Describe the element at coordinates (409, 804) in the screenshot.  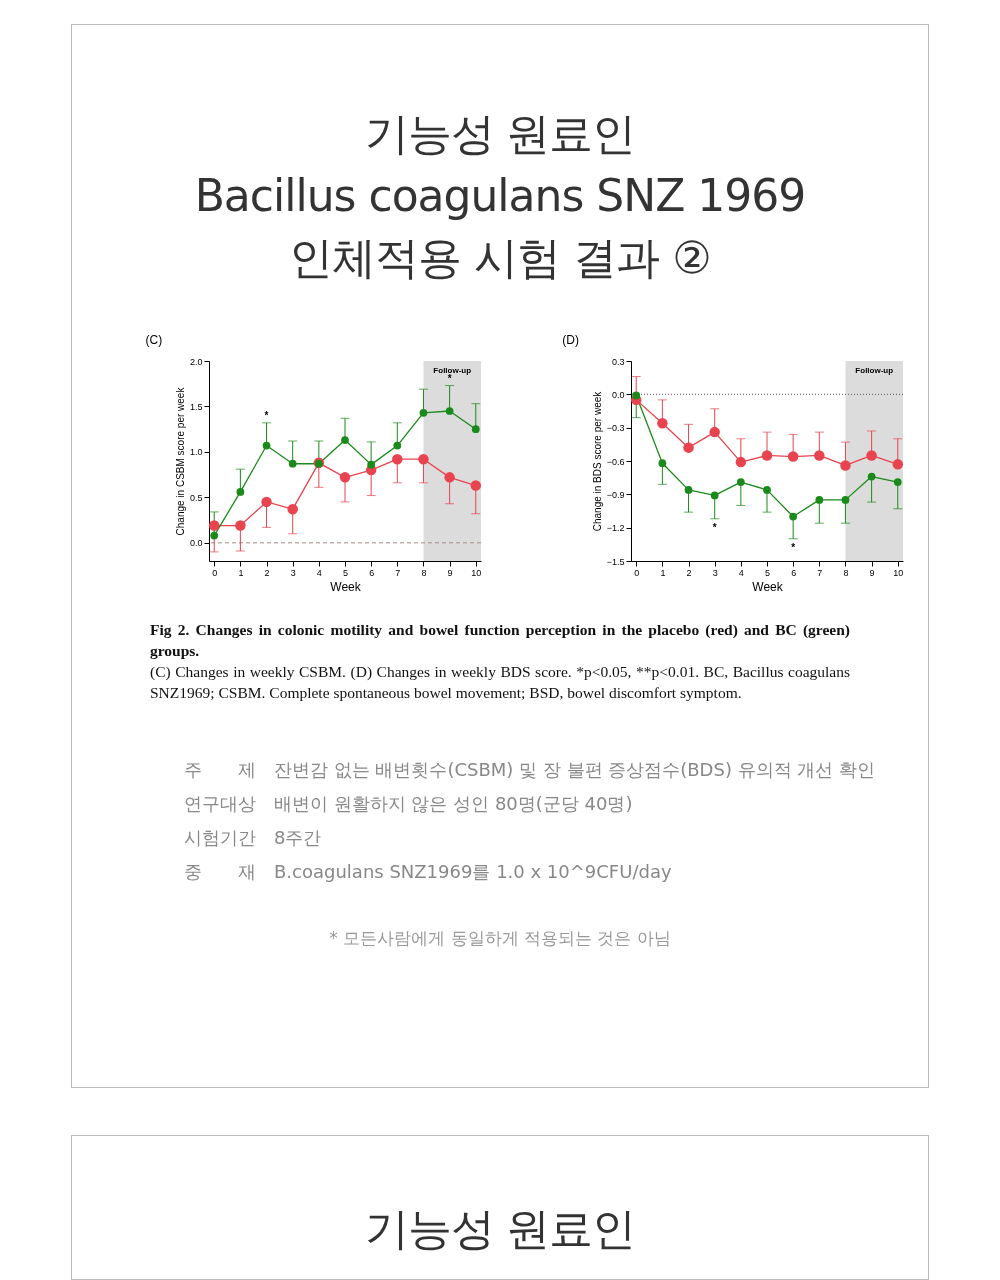
I see `text: 연구대상 배변이 원활하지 않은 성인 80명(군당 40명)` at that location.